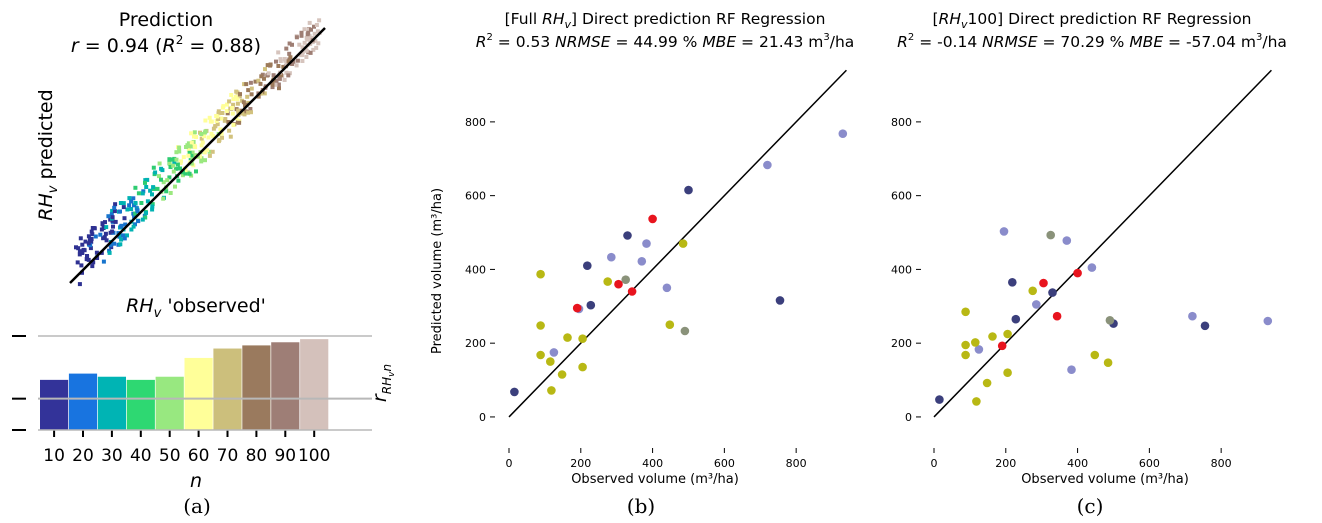 The image size is (1322, 523). I want to click on y-tick-label: 200, so click(901, 343).